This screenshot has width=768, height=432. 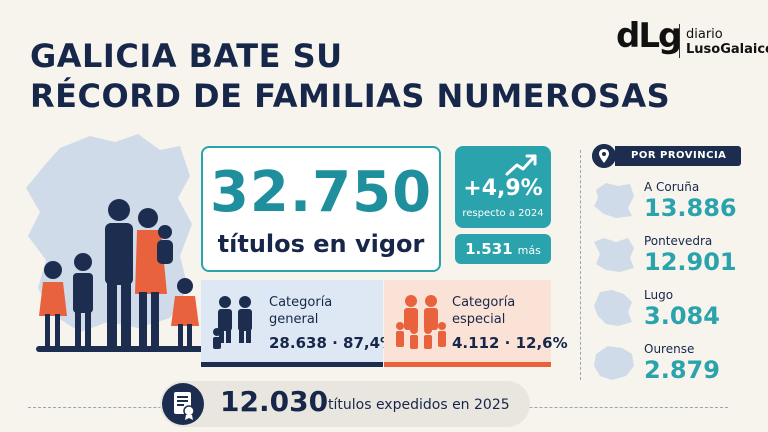 I want to click on headline-line-1: GALICIA BATE SU, so click(x=186, y=56).